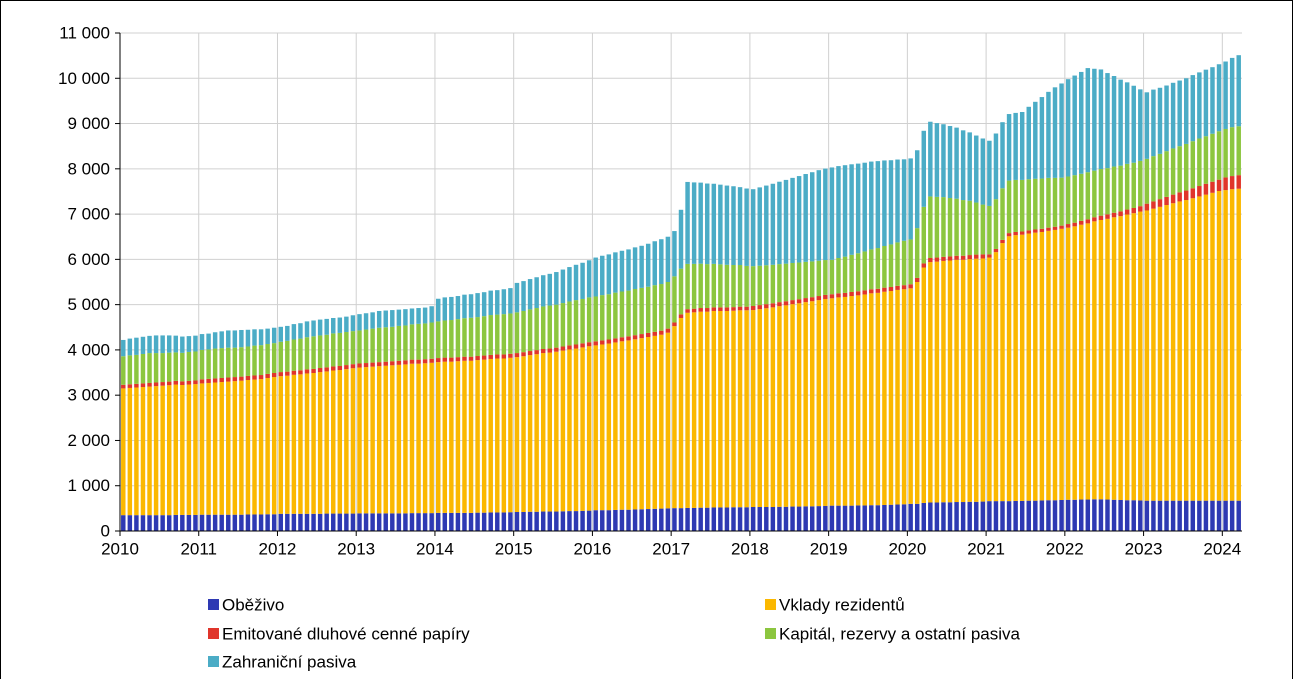 The width and height of the screenshot is (1293, 684). I want to click on y-tick-label: 11 000, so click(84, 32).